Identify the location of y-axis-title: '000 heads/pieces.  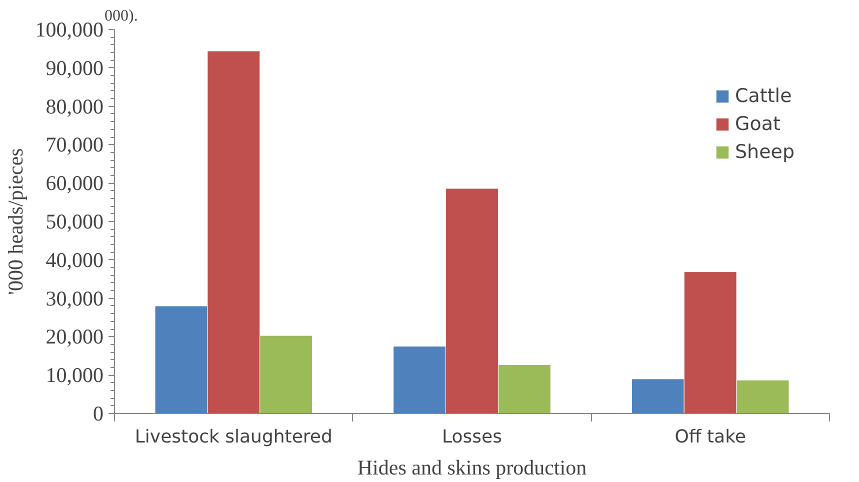
(15, 221).